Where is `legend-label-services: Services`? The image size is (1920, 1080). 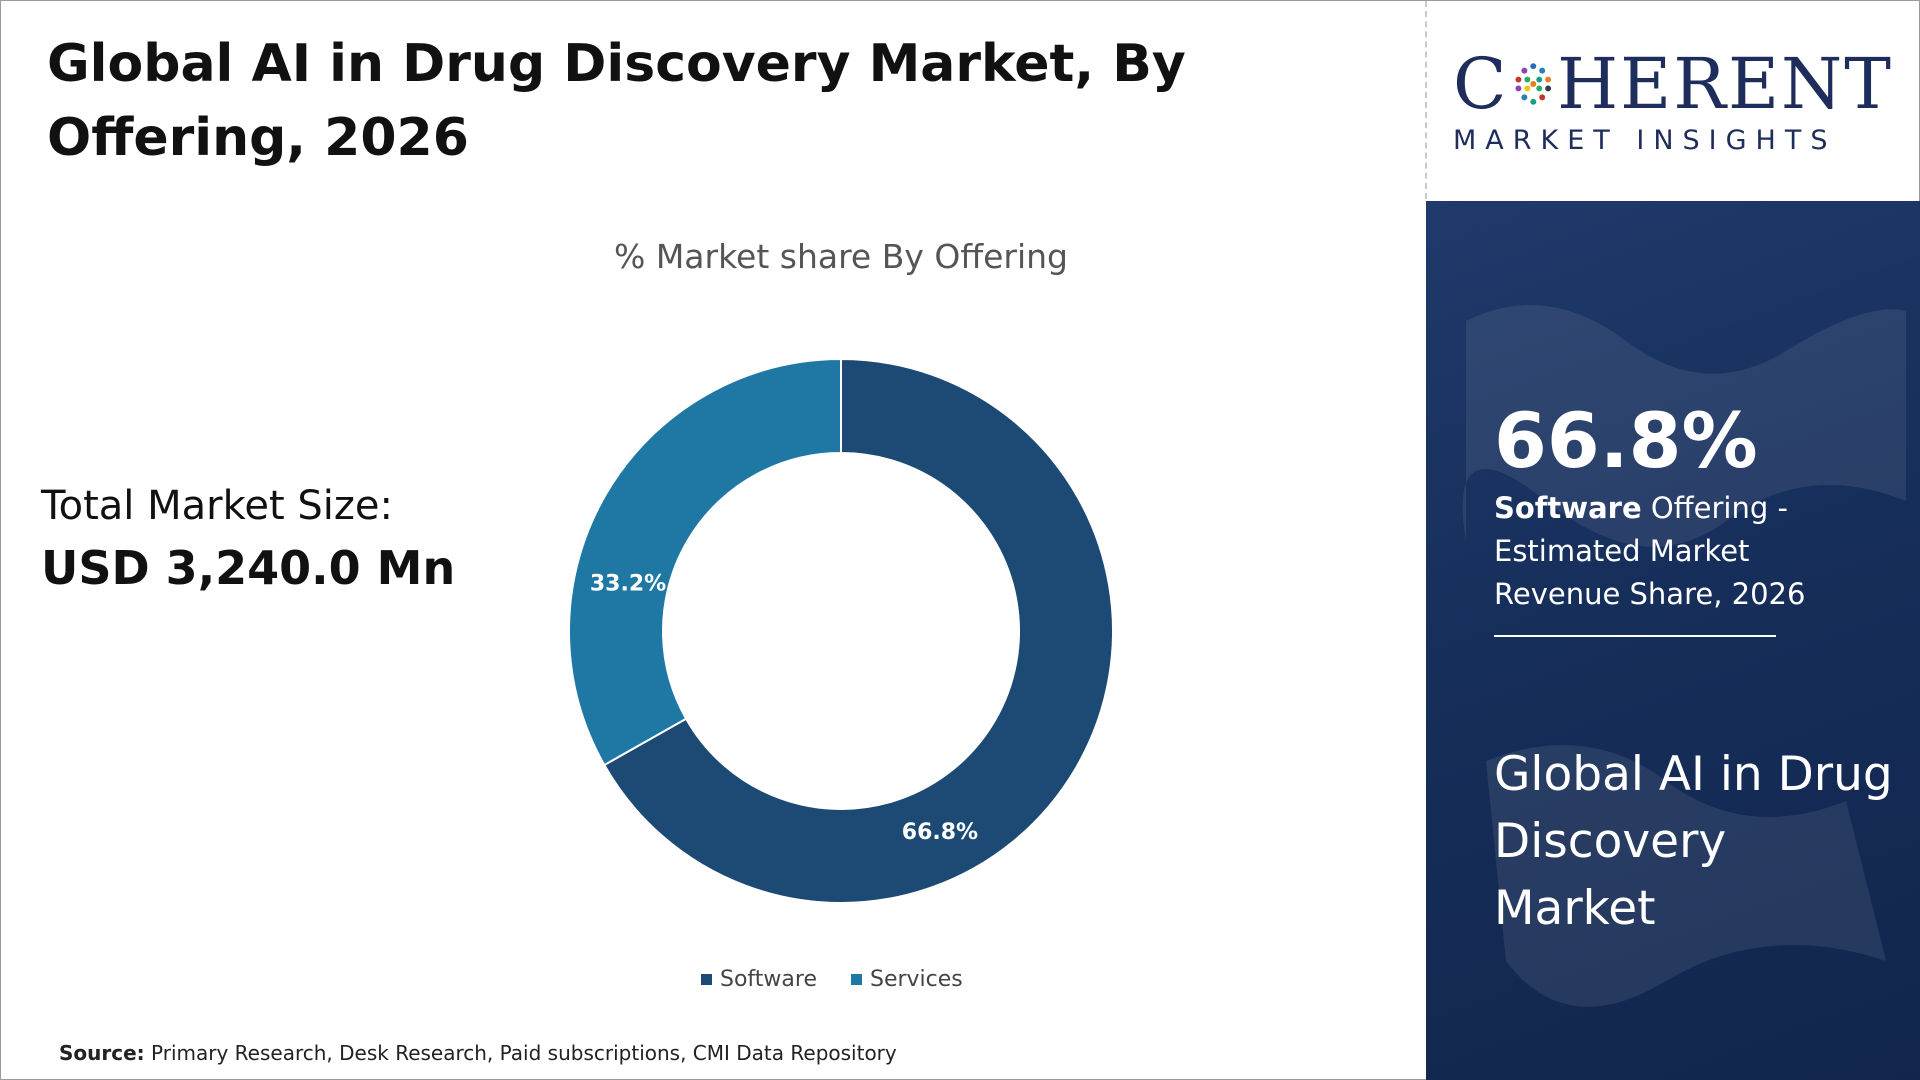 legend-label-services: Services is located at coordinates (916, 979).